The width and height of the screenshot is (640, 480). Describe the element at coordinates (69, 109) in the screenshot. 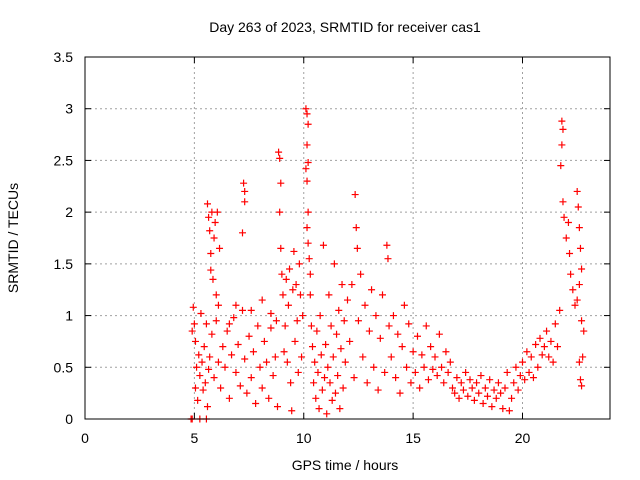

I see `y-tick-label: 3` at that location.